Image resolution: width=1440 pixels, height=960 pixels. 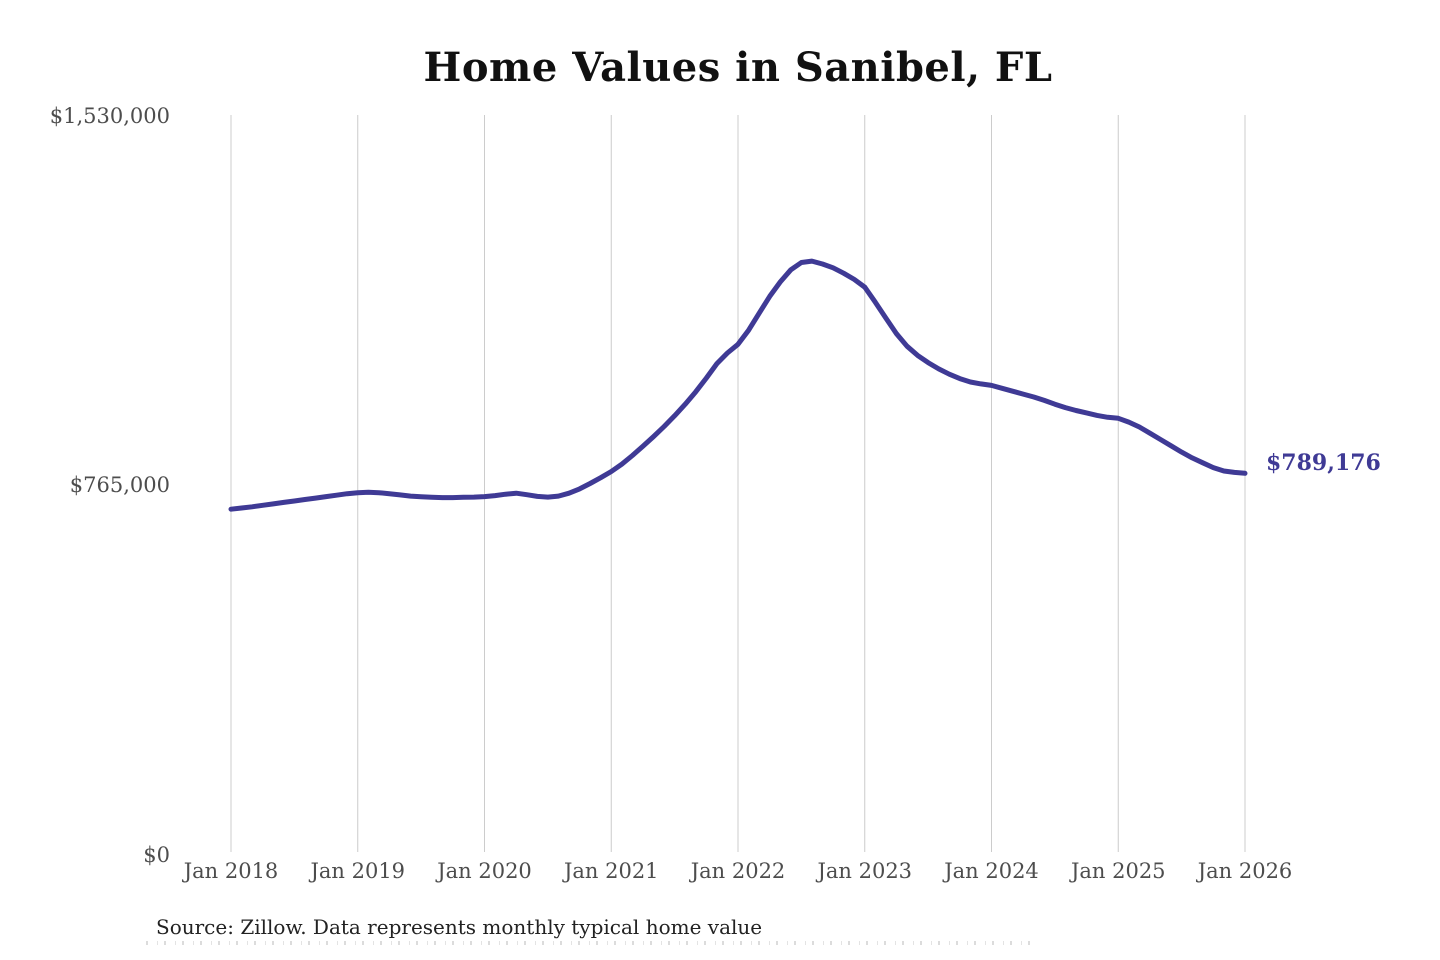 What do you see at coordinates (119, 485) in the screenshot?
I see `y-axis-tick-label-mid: $765,000` at bounding box center [119, 485].